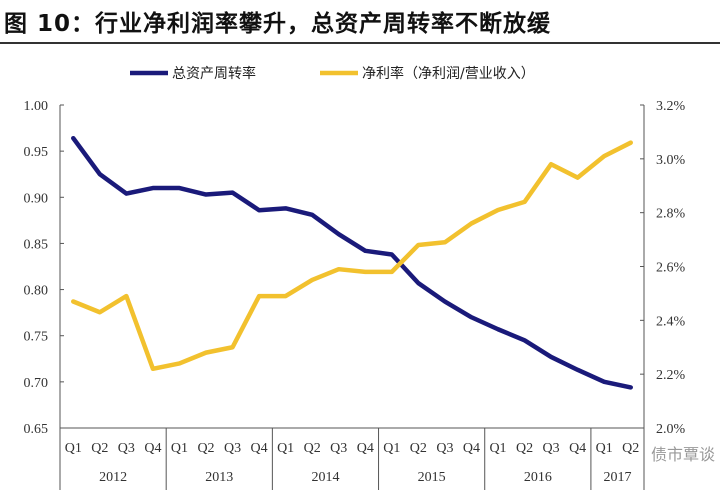 The image size is (720, 494). Describe the element at coordinates (36, 244) in the screenshot. I see `left-tick-label: 0.85` at that location.